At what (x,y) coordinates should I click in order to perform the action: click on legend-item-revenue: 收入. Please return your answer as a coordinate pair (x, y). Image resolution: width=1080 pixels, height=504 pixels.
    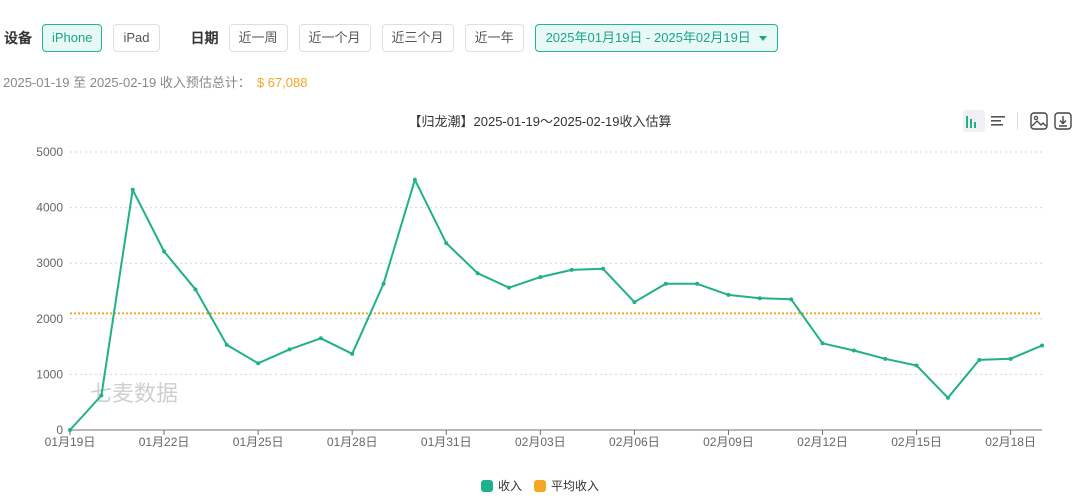
    Looking at the image, I should click on (501, 485).